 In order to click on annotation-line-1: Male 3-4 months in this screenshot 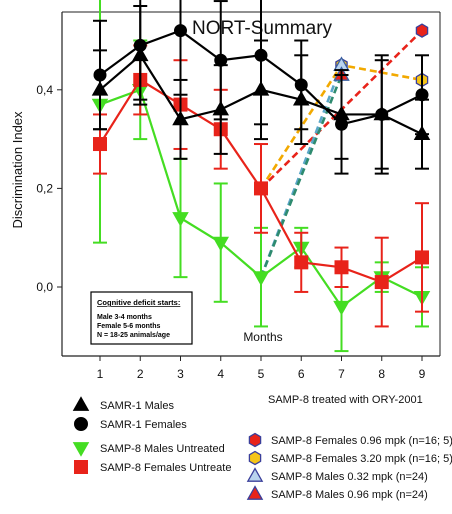, I will do `click(124, 317)`.